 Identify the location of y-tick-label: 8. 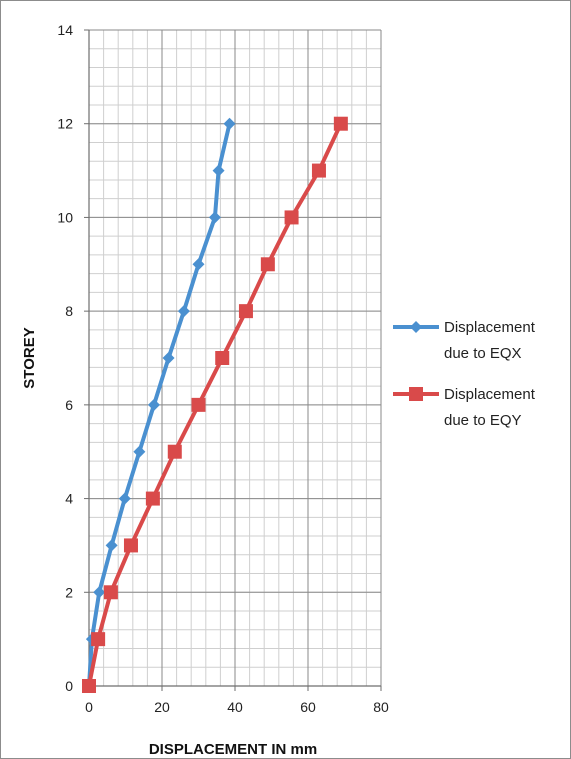
(69, 311).